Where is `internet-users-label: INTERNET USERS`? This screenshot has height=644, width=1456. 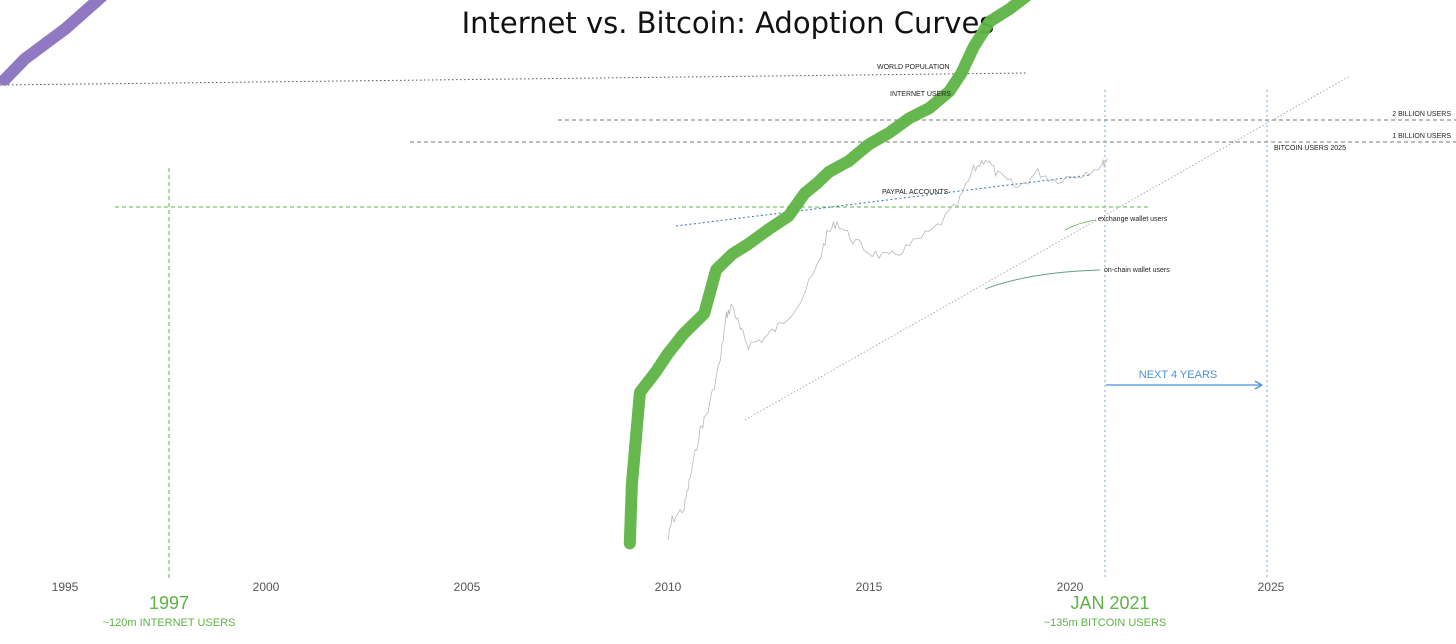 internet-users-label: INTERNET USERS is located at coordinates (920, 94).